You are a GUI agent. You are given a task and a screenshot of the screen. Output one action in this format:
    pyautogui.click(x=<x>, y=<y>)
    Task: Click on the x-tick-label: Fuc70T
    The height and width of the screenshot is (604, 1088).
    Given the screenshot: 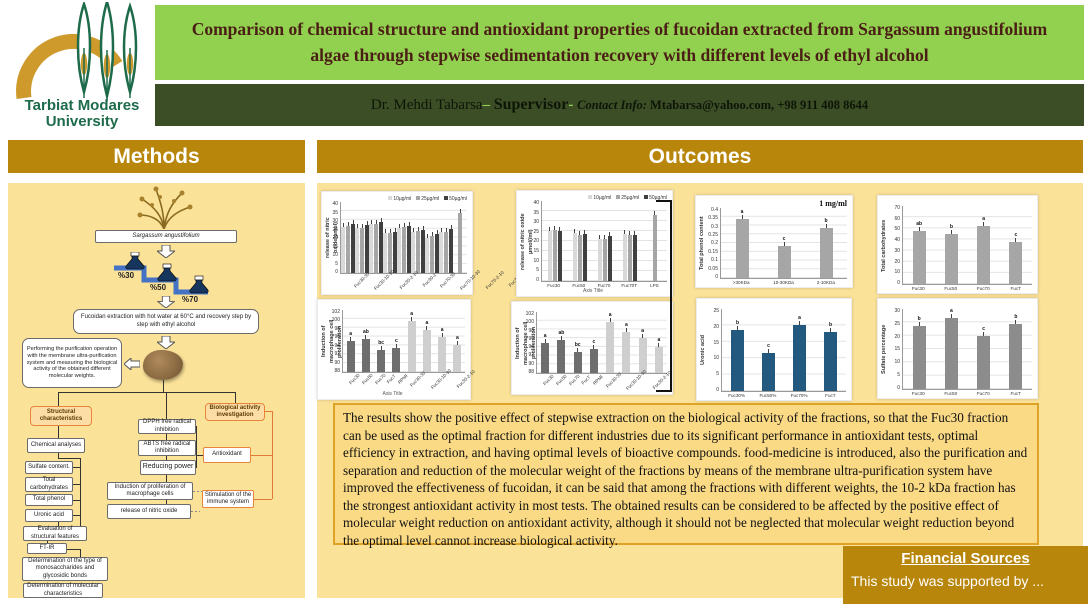 What is the action you would take?
    pyautogui.click(x=629, y=285)
    